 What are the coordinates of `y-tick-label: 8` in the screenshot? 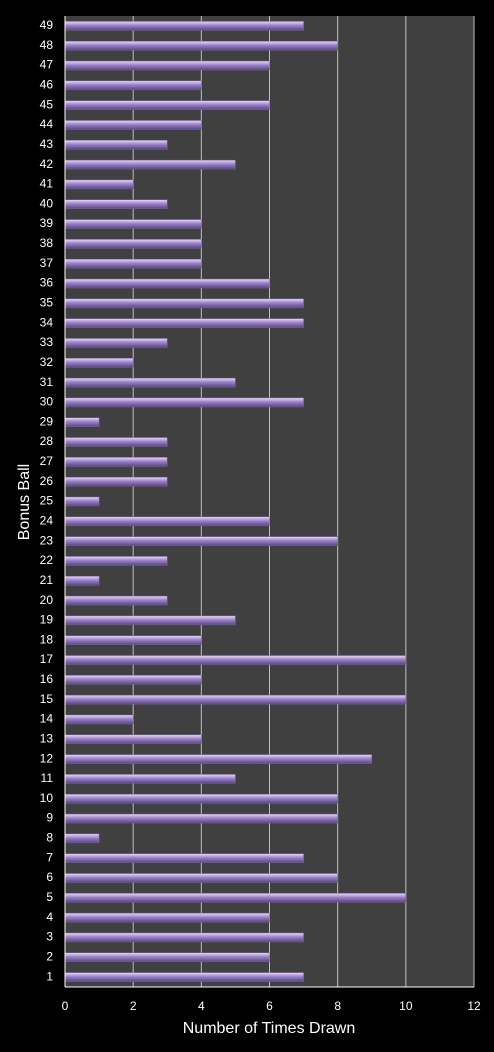 It's located at (49, 838).